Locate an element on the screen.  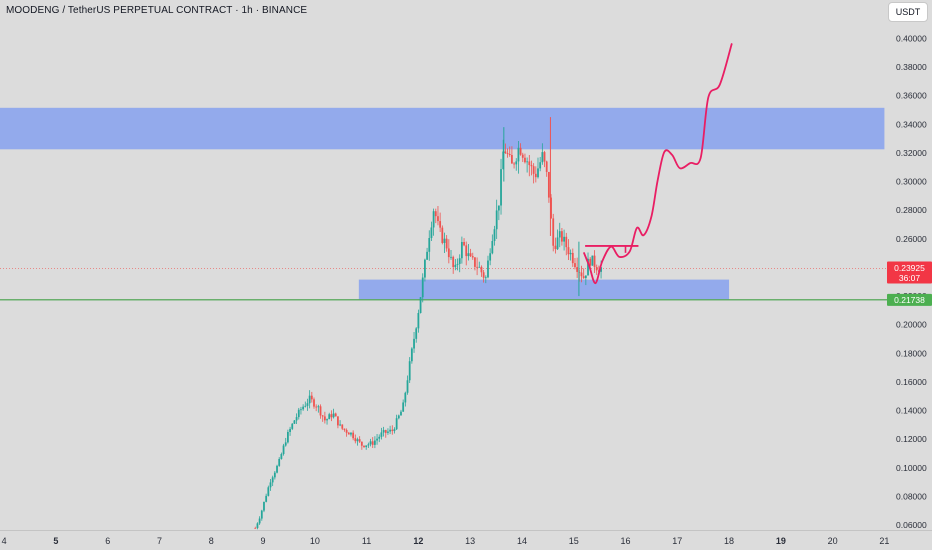
x-tick-label: 8 is located at coordinates (211, 541).